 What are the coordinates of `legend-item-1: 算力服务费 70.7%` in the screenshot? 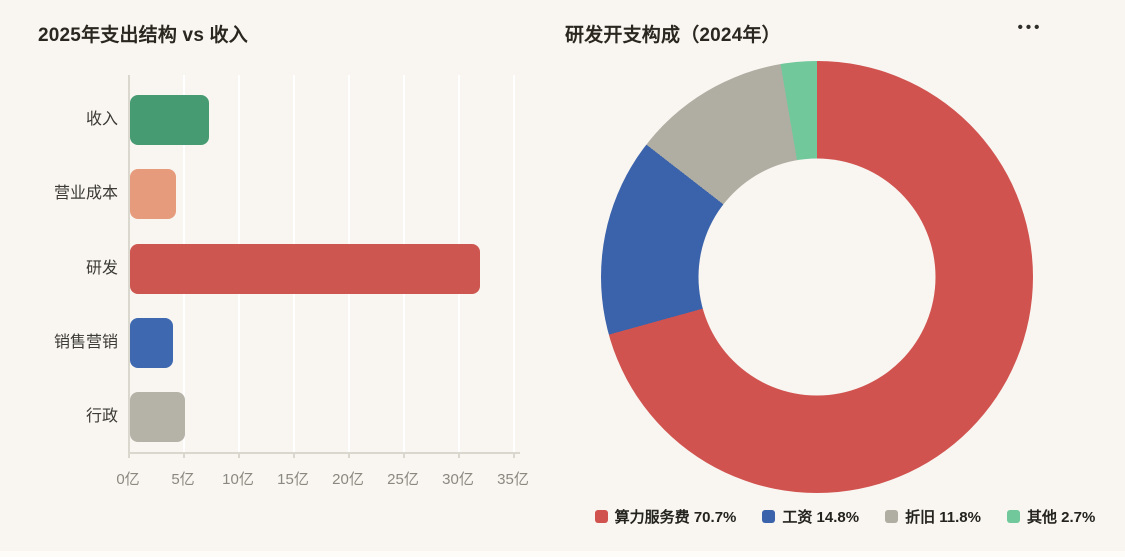 It's located at (665, 516).